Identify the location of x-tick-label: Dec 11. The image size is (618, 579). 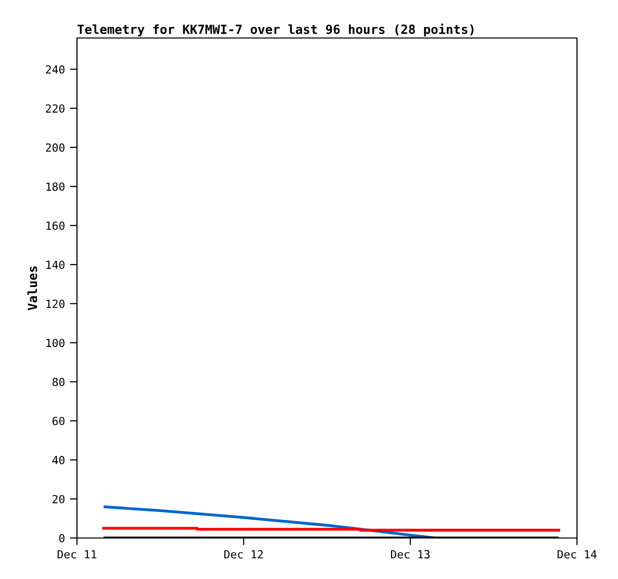
(77, 554).